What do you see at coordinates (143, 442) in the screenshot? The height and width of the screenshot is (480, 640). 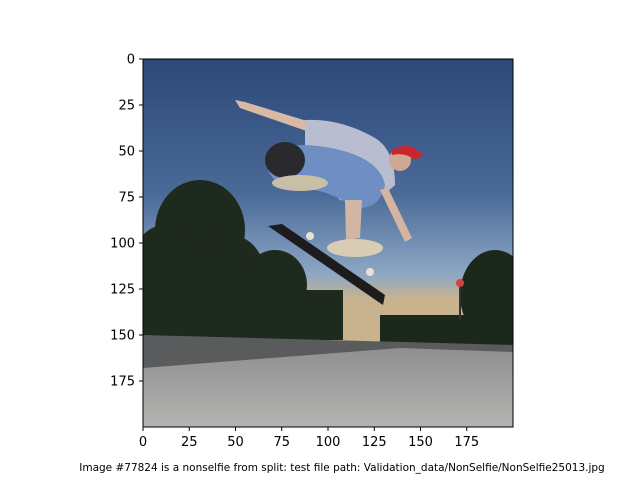 I see `x-tick-label: 0` at bounding box center [143, 442].